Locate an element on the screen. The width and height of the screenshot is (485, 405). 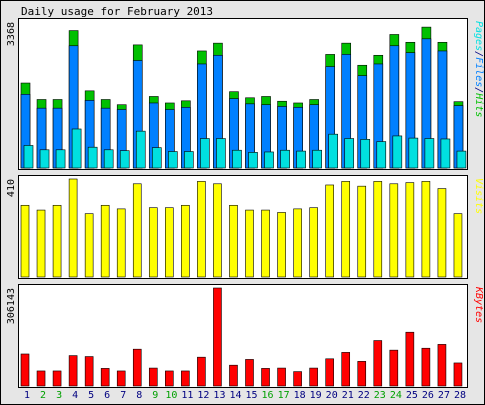
x-tick-label-day-11: 11 is located at coordinates (187, 395).